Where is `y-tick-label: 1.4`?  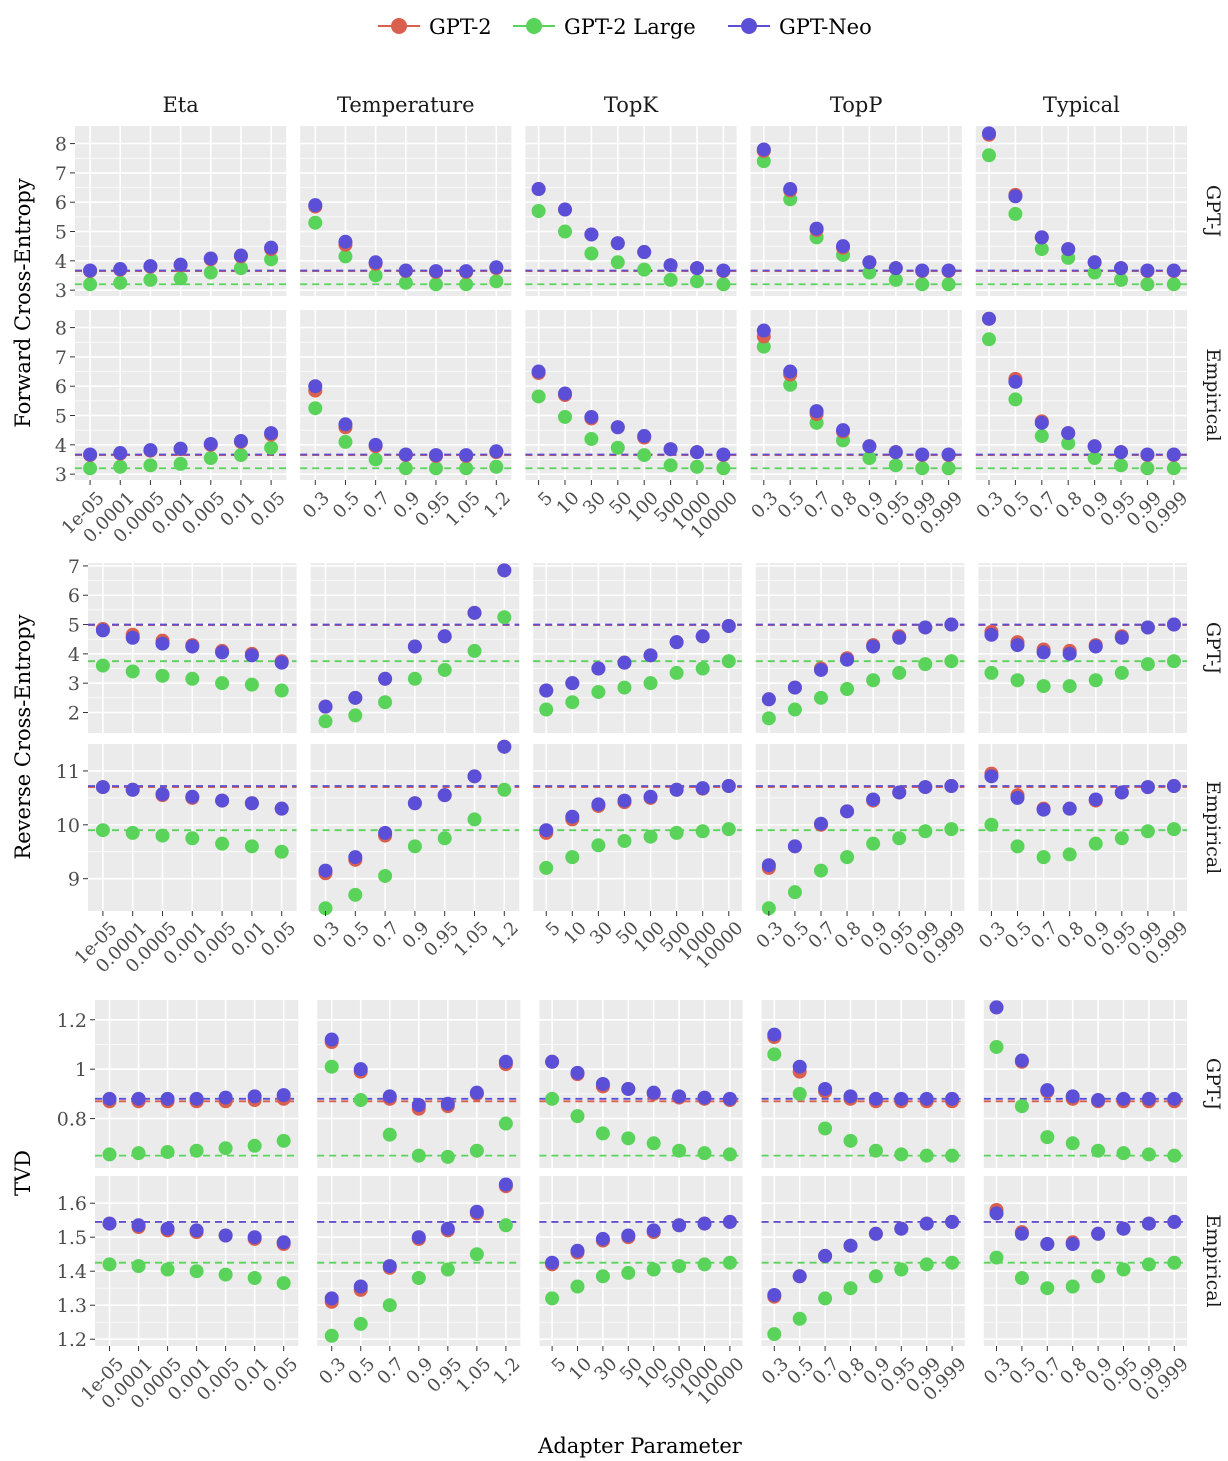
y-tick-label: 1.4 is located at coordinates (72, 1272).